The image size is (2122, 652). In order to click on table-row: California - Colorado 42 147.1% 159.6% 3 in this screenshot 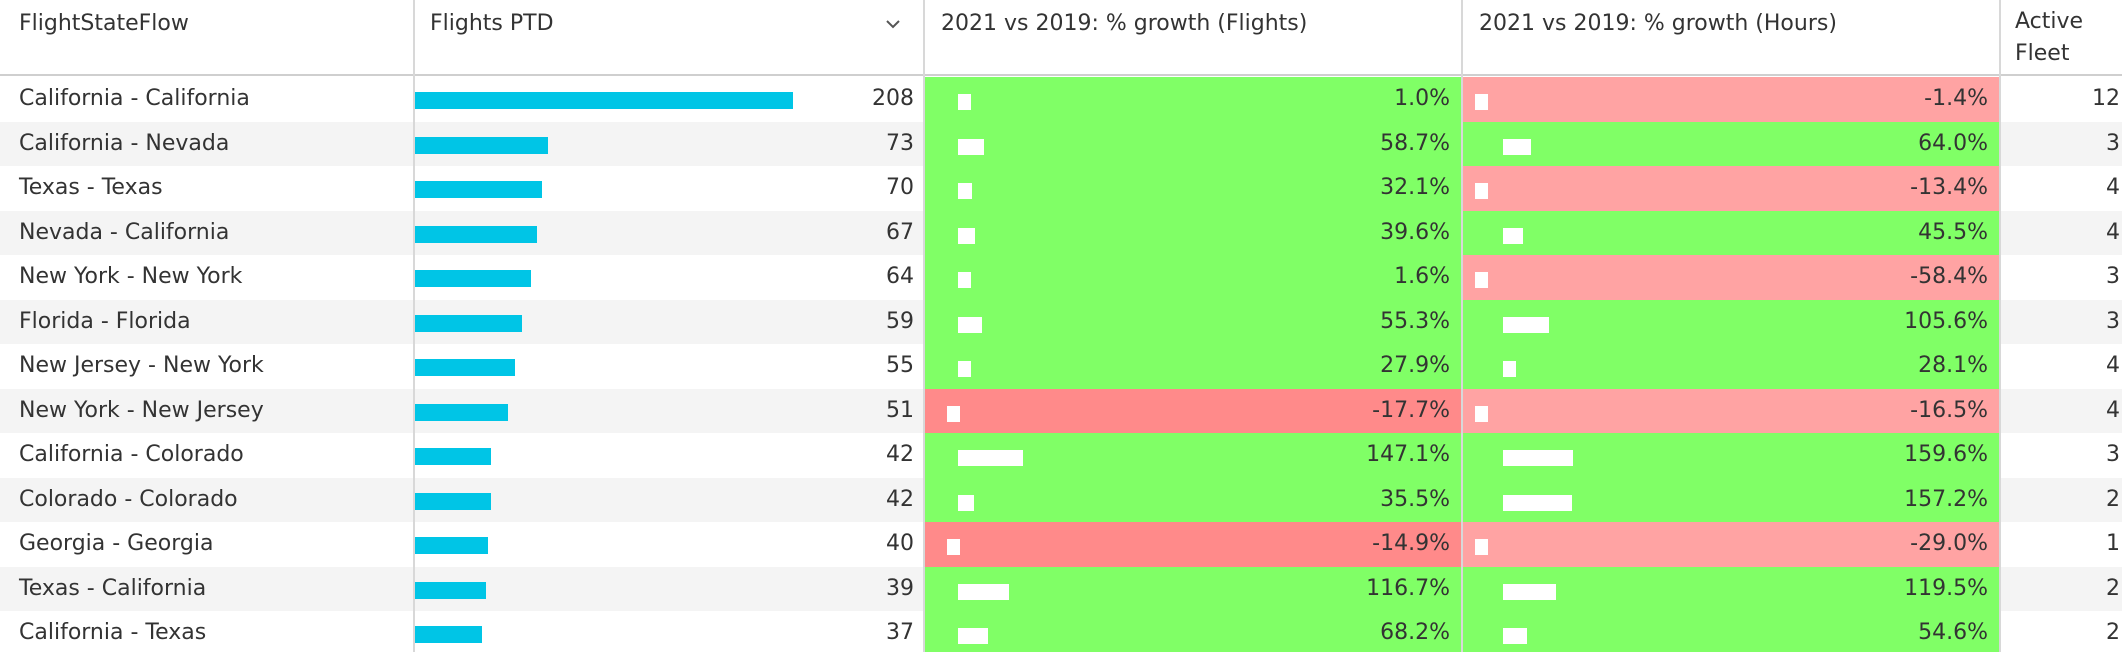, I will do `click(1061, 455)`.